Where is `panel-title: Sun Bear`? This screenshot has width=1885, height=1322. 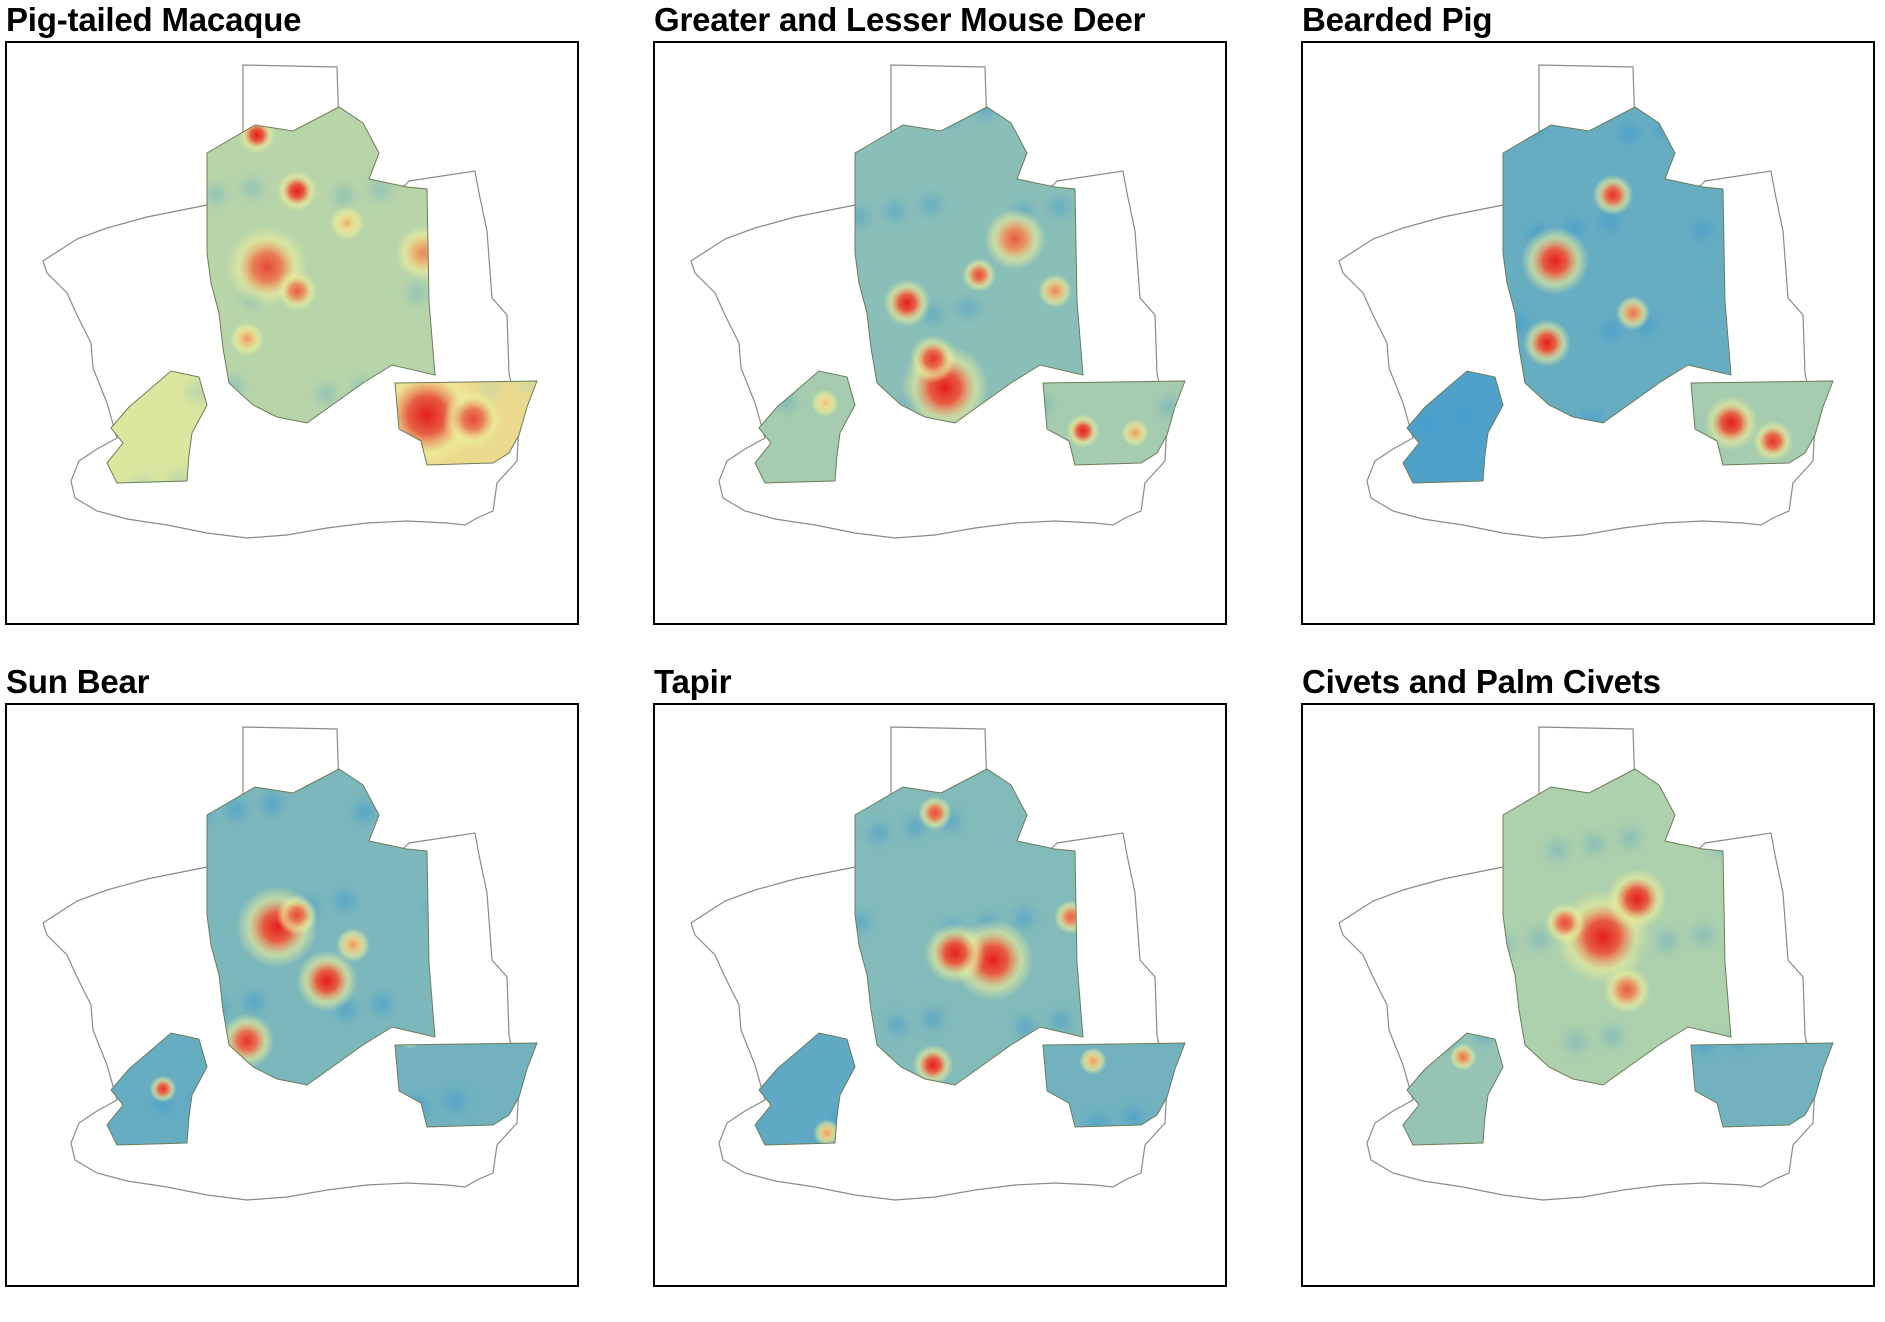 panel-title: Sun Bear is located at coordinates (78, 681).